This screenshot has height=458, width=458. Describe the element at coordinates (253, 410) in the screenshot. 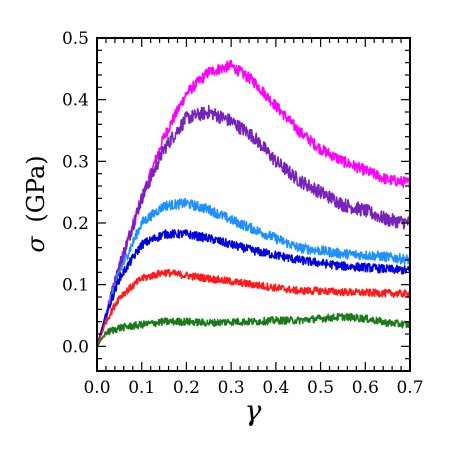

I see `x-axis-label: γ` at that location.